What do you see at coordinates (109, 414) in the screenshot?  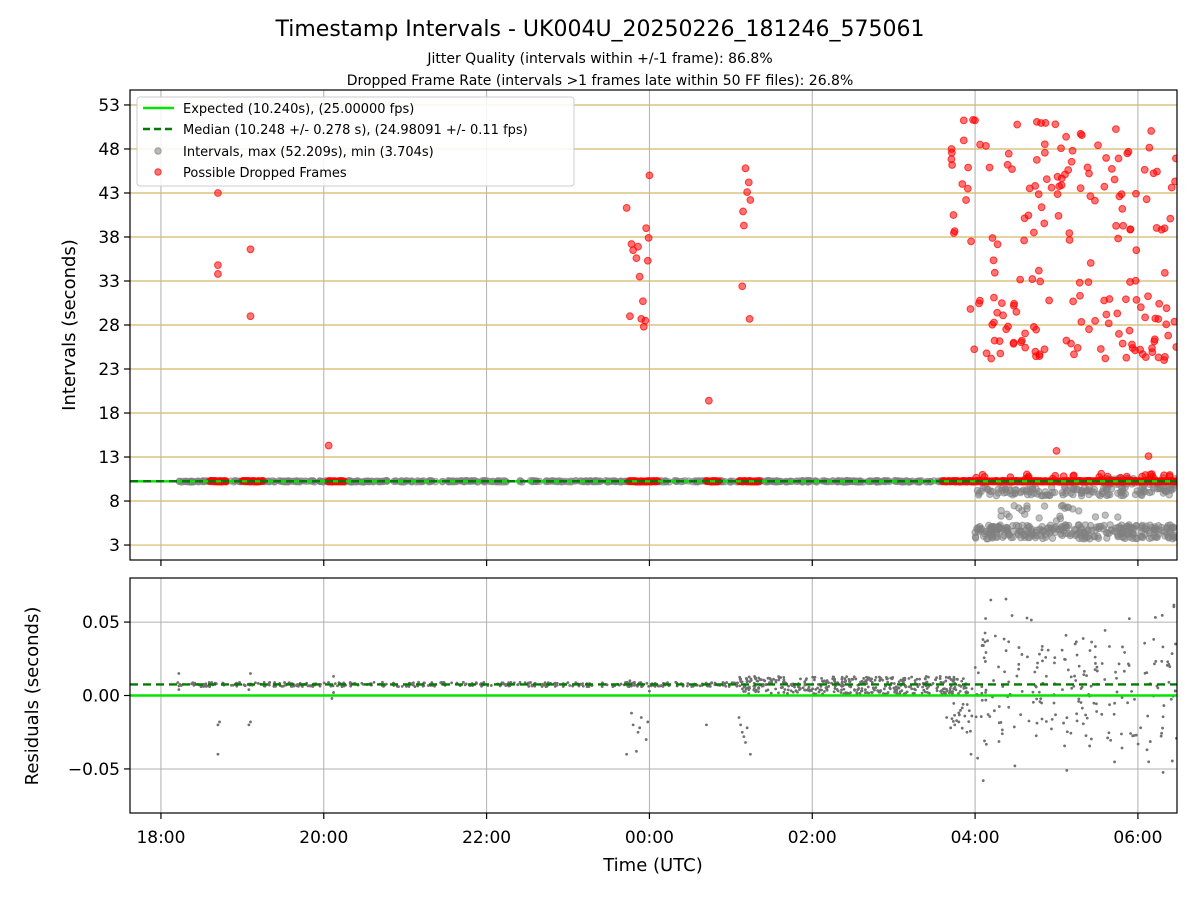 I see `intervals-ytick-label-3: 18` at bounding box center [109, 414].